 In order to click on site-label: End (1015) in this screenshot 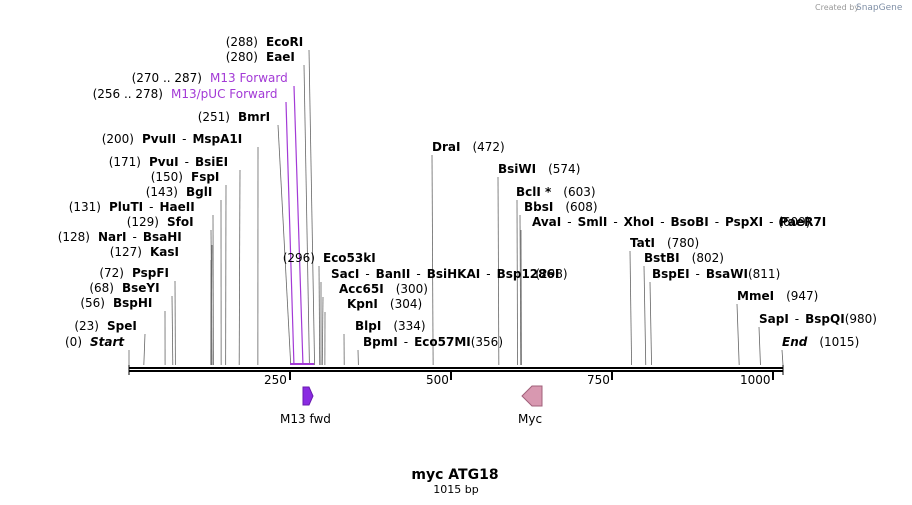, I will do `click(820, 342)`.